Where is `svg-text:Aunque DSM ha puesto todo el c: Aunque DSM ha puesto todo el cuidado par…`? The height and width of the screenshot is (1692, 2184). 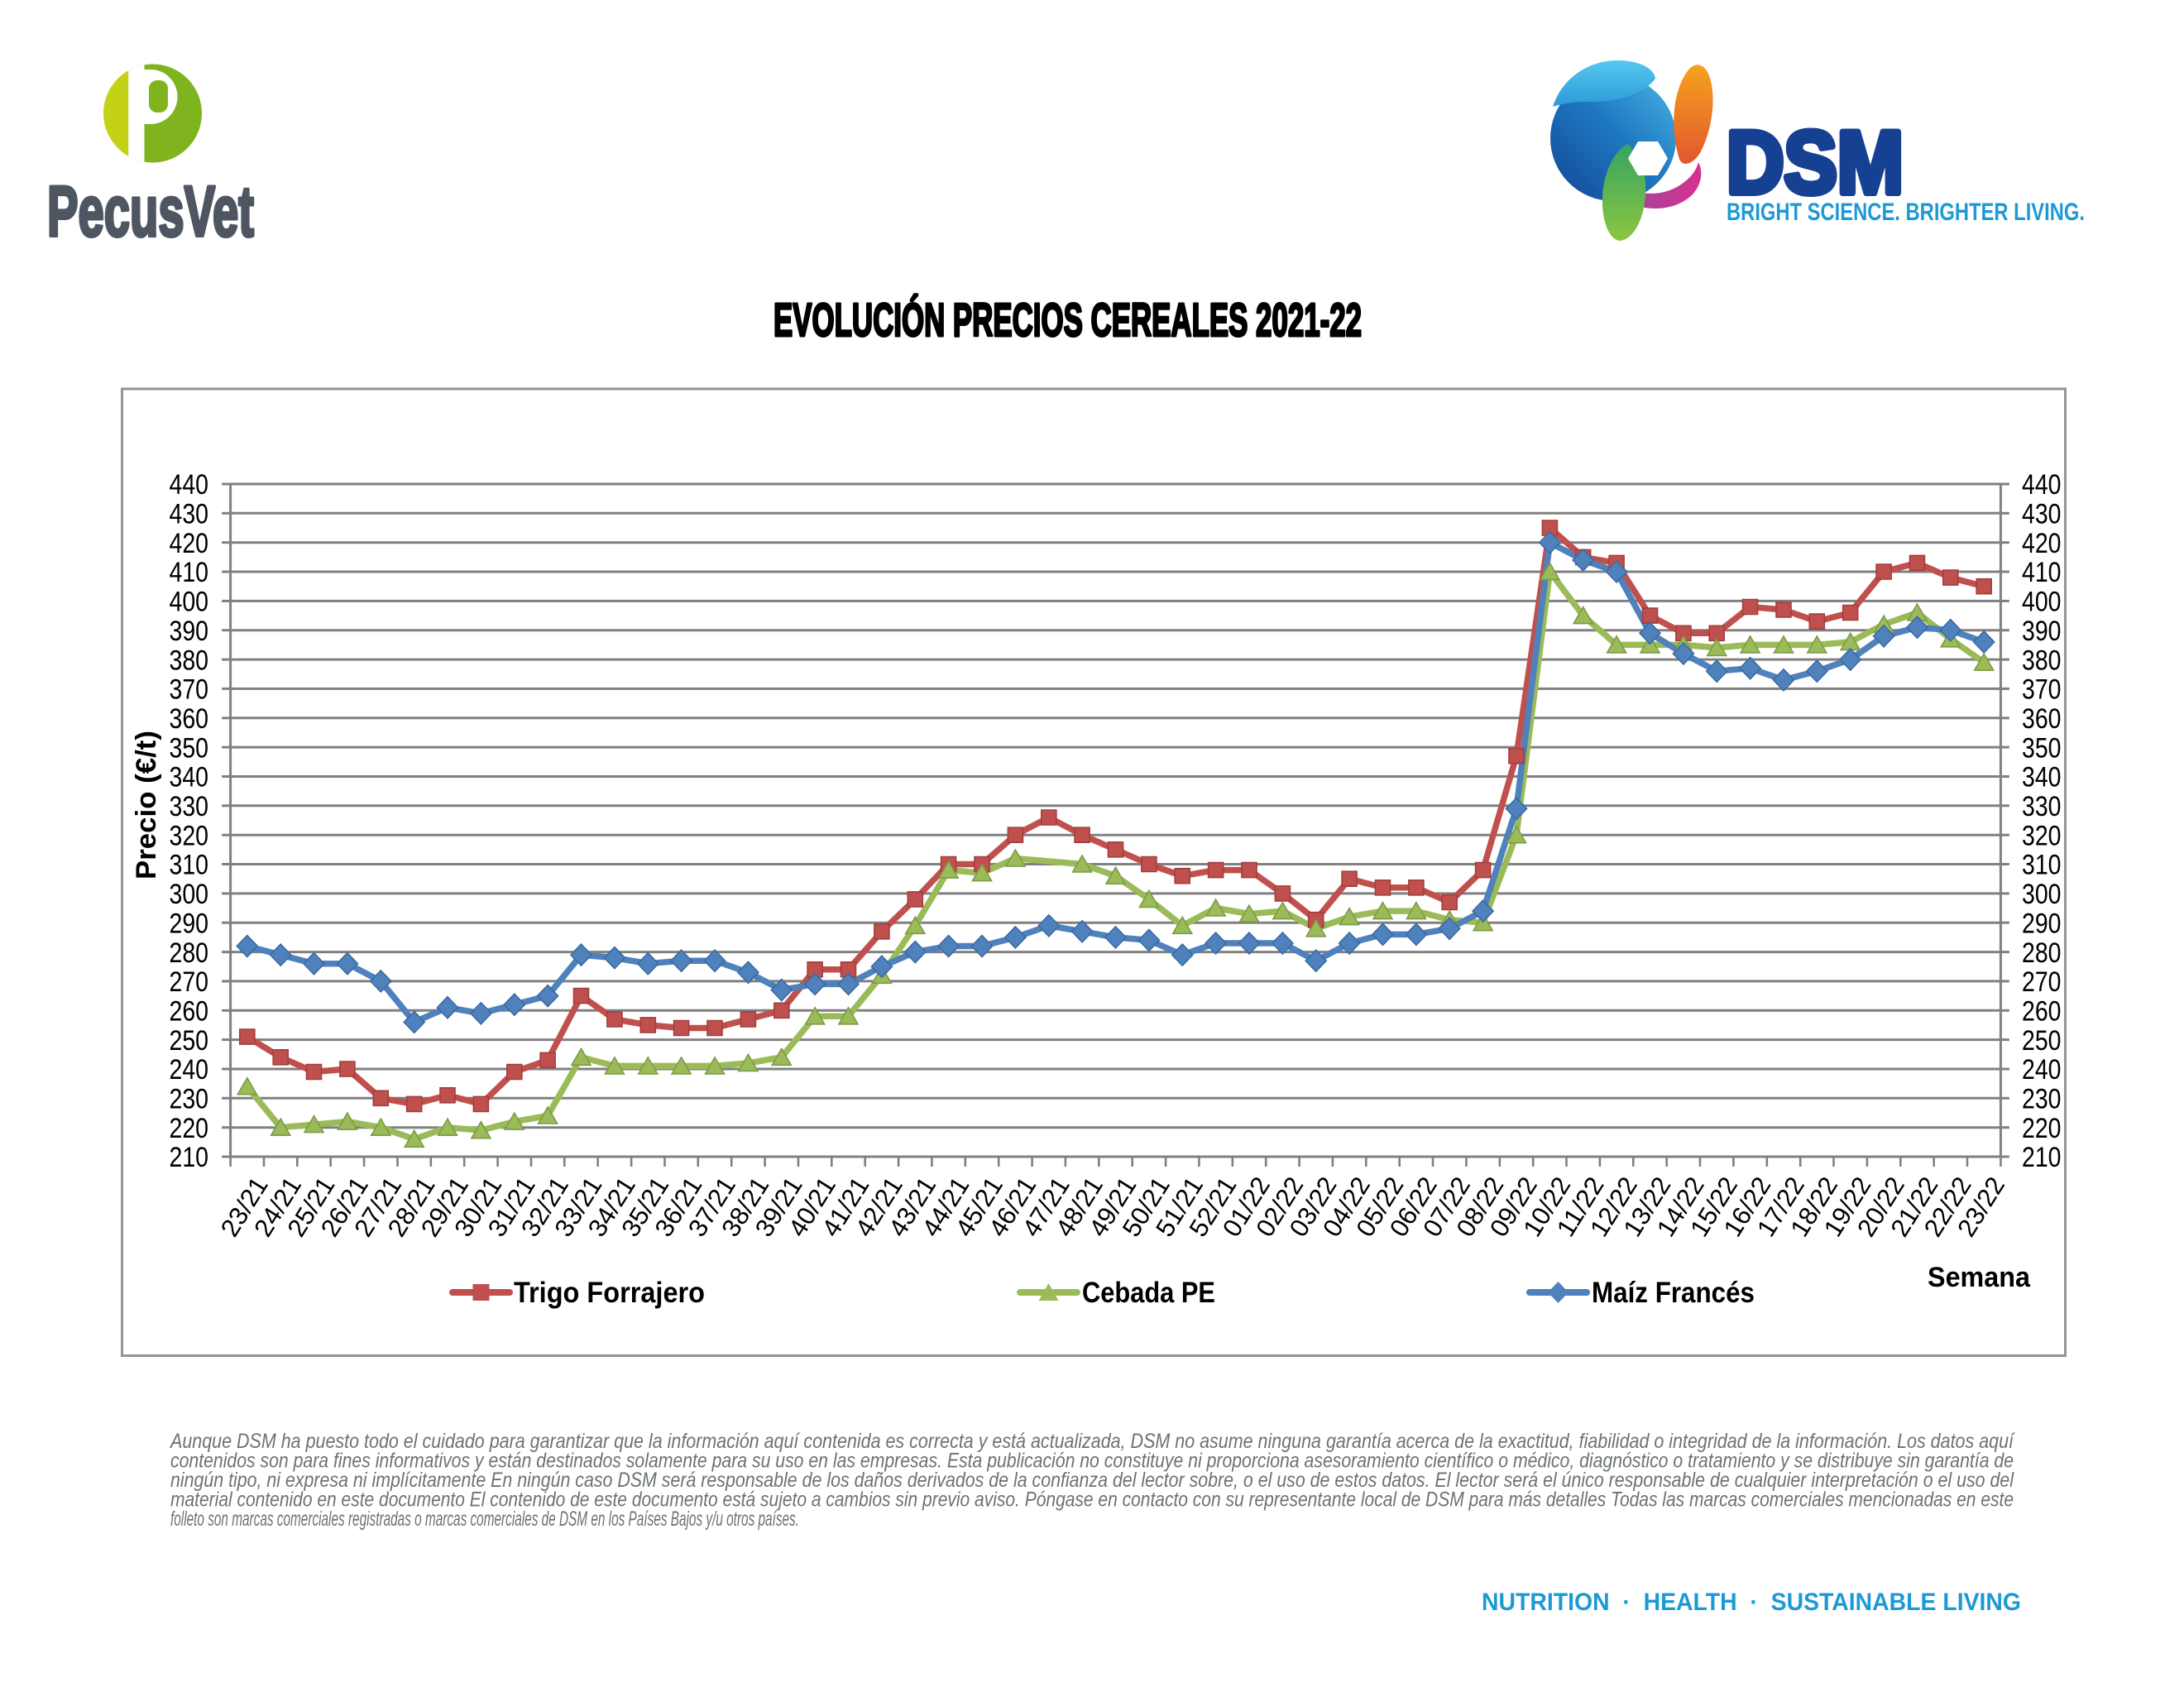
svg-text:Aunque DSM ha puesto todo el c: Aunque DSM ha puesto todo el cuidado par… is located at coordinates (1091, 1441).